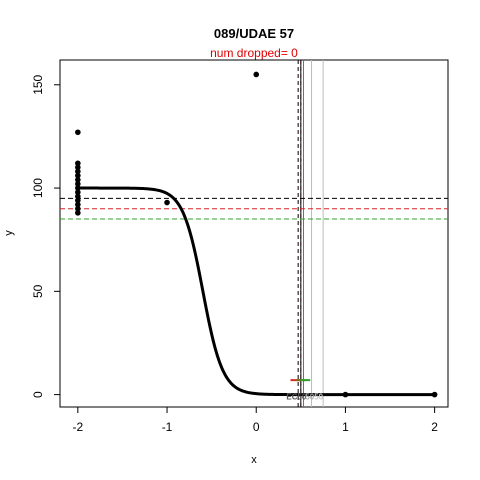 Image resolution: width=480 pixels, height=480 pixels. Describe the element at coordinates (345, 427) in the screenshot. I see `x-tick-label: 1` at that location.